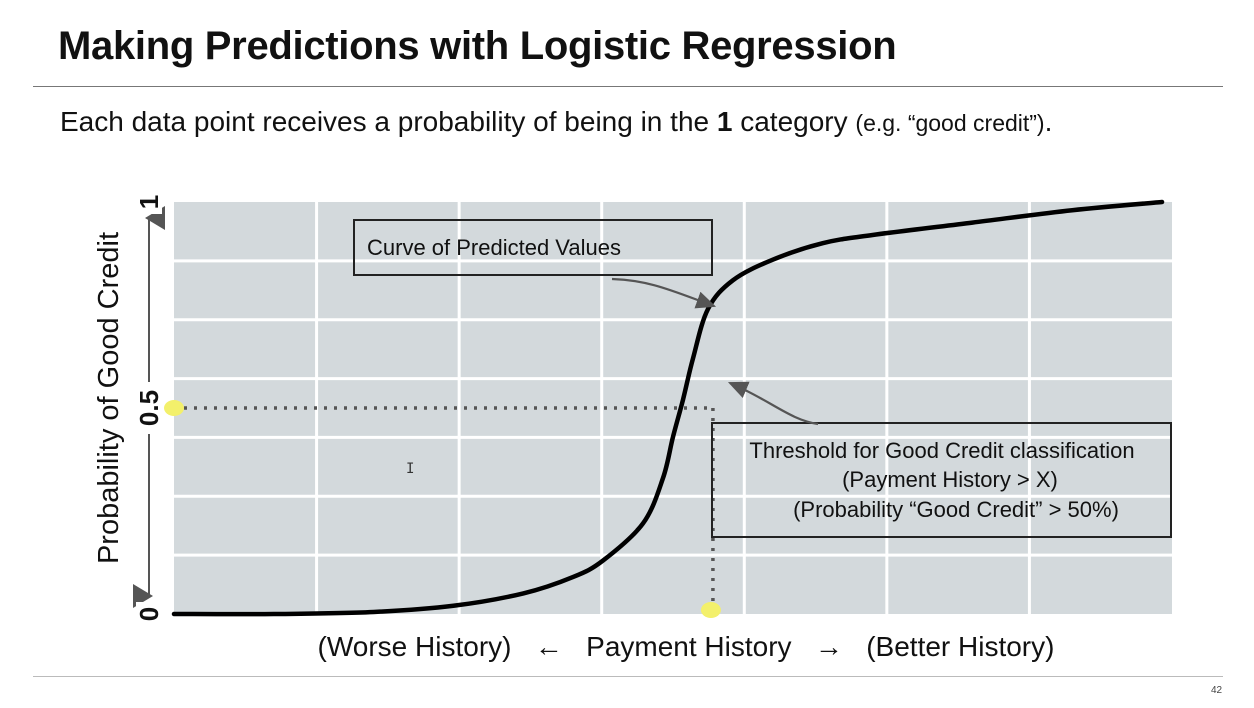 The image size is (1254, 708). Describe the element at coordinates (941, 450) in the screenshot. I see `threshold-annotation-line-1: Threshold for Good Credit classification` at that location.